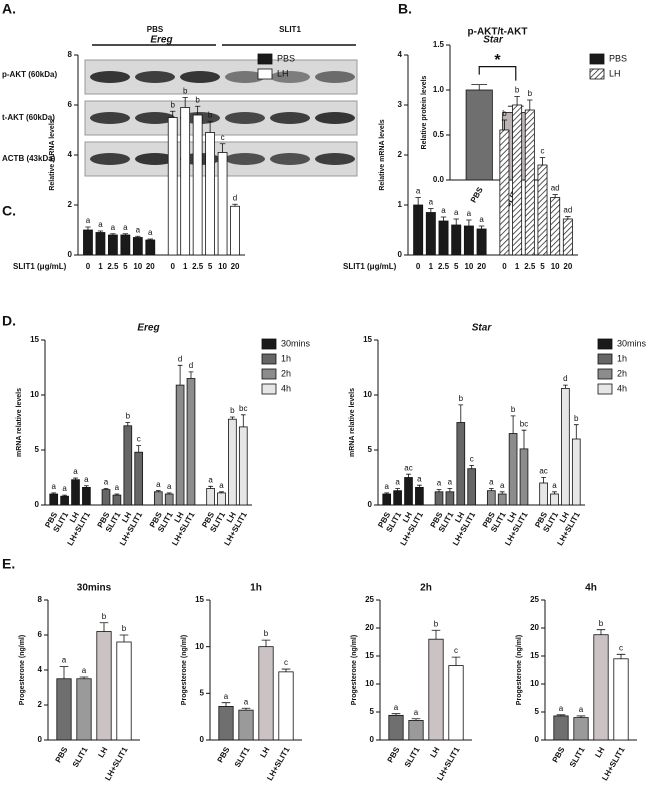 This screenshot has width=666, height=800. Describe the element at coordinates (400, 104) in the screenshot. I see `y-tick-label: 3` at that location.